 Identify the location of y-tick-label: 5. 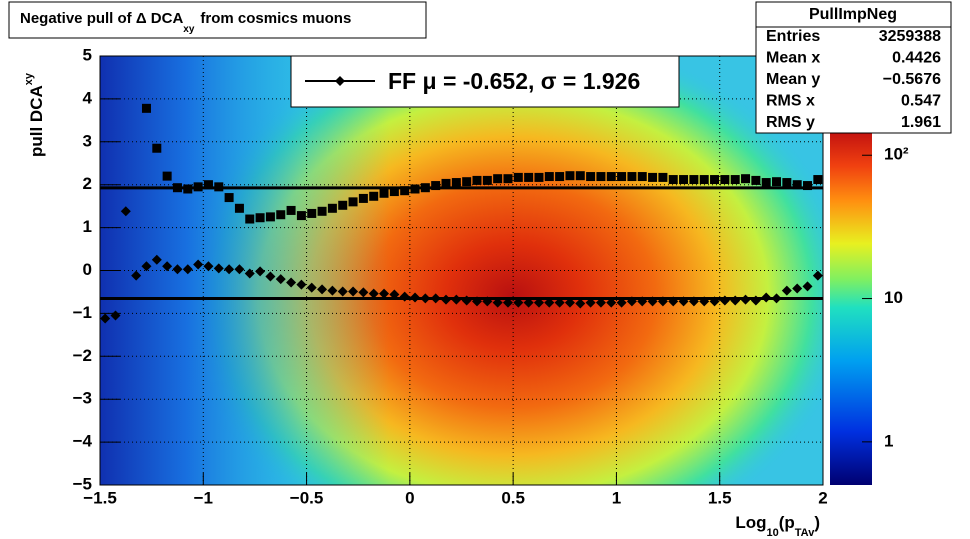
(87, 54).